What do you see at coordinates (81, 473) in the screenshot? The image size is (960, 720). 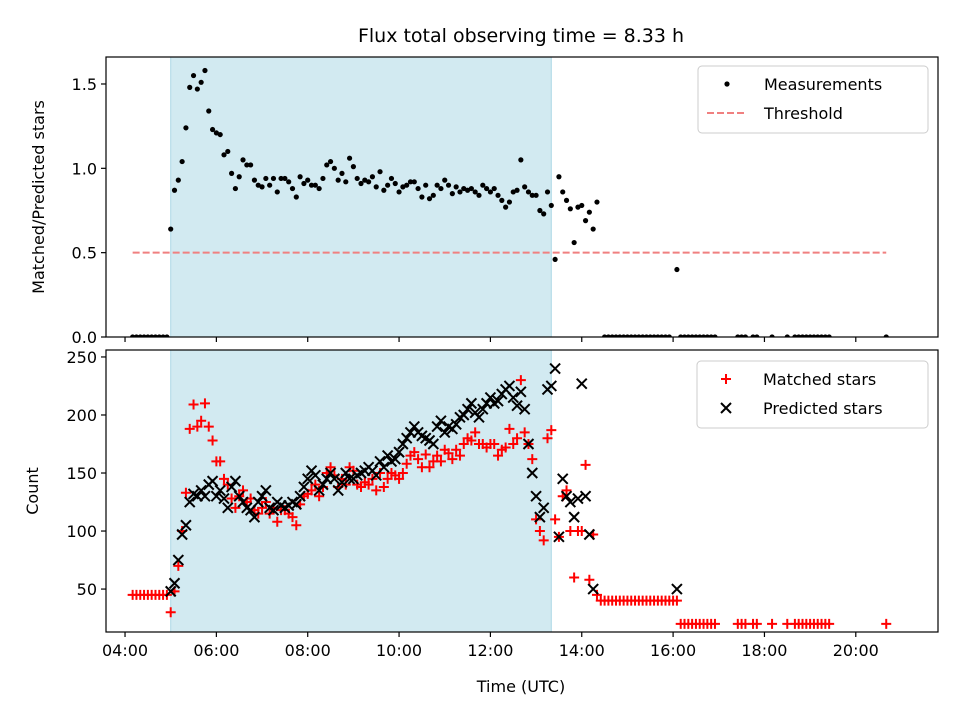 I see `y-tick-label: 150` at bounding box center [81, 473].